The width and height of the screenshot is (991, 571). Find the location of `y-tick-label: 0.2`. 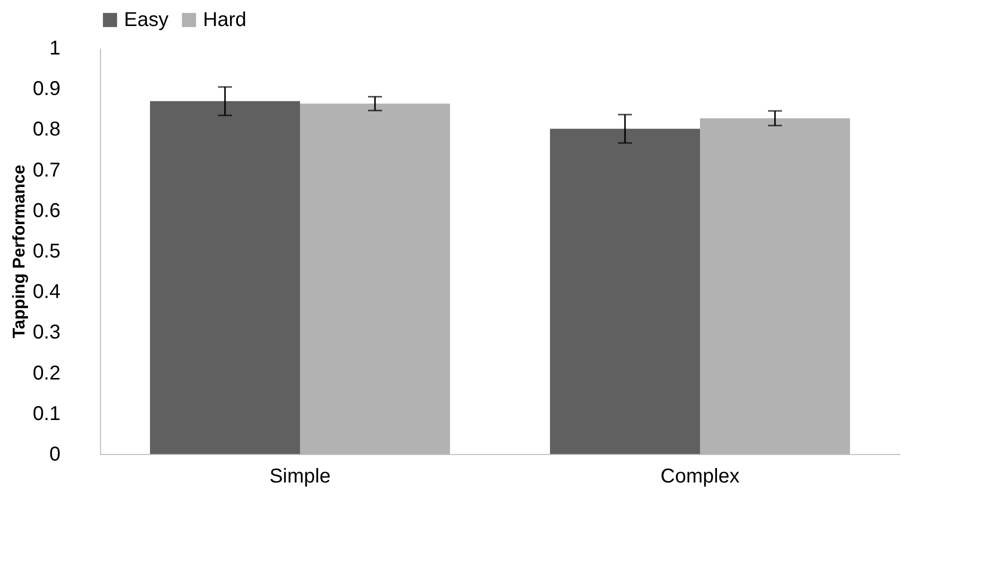

y-tick-label: 0.2 is located at coordinates (46, 373).